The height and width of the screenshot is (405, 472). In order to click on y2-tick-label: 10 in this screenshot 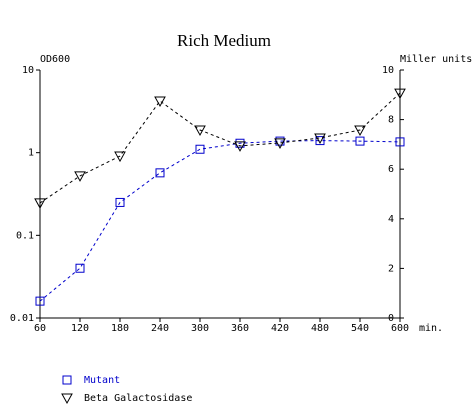, I will do `click(388, 70)`.